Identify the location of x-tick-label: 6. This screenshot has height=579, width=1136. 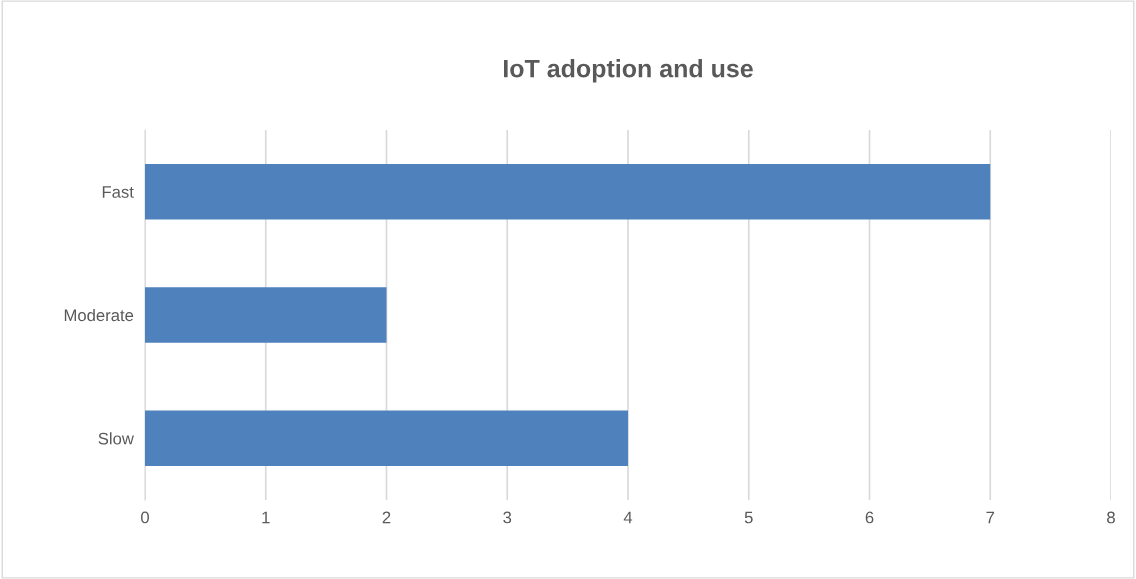
(869, 517).